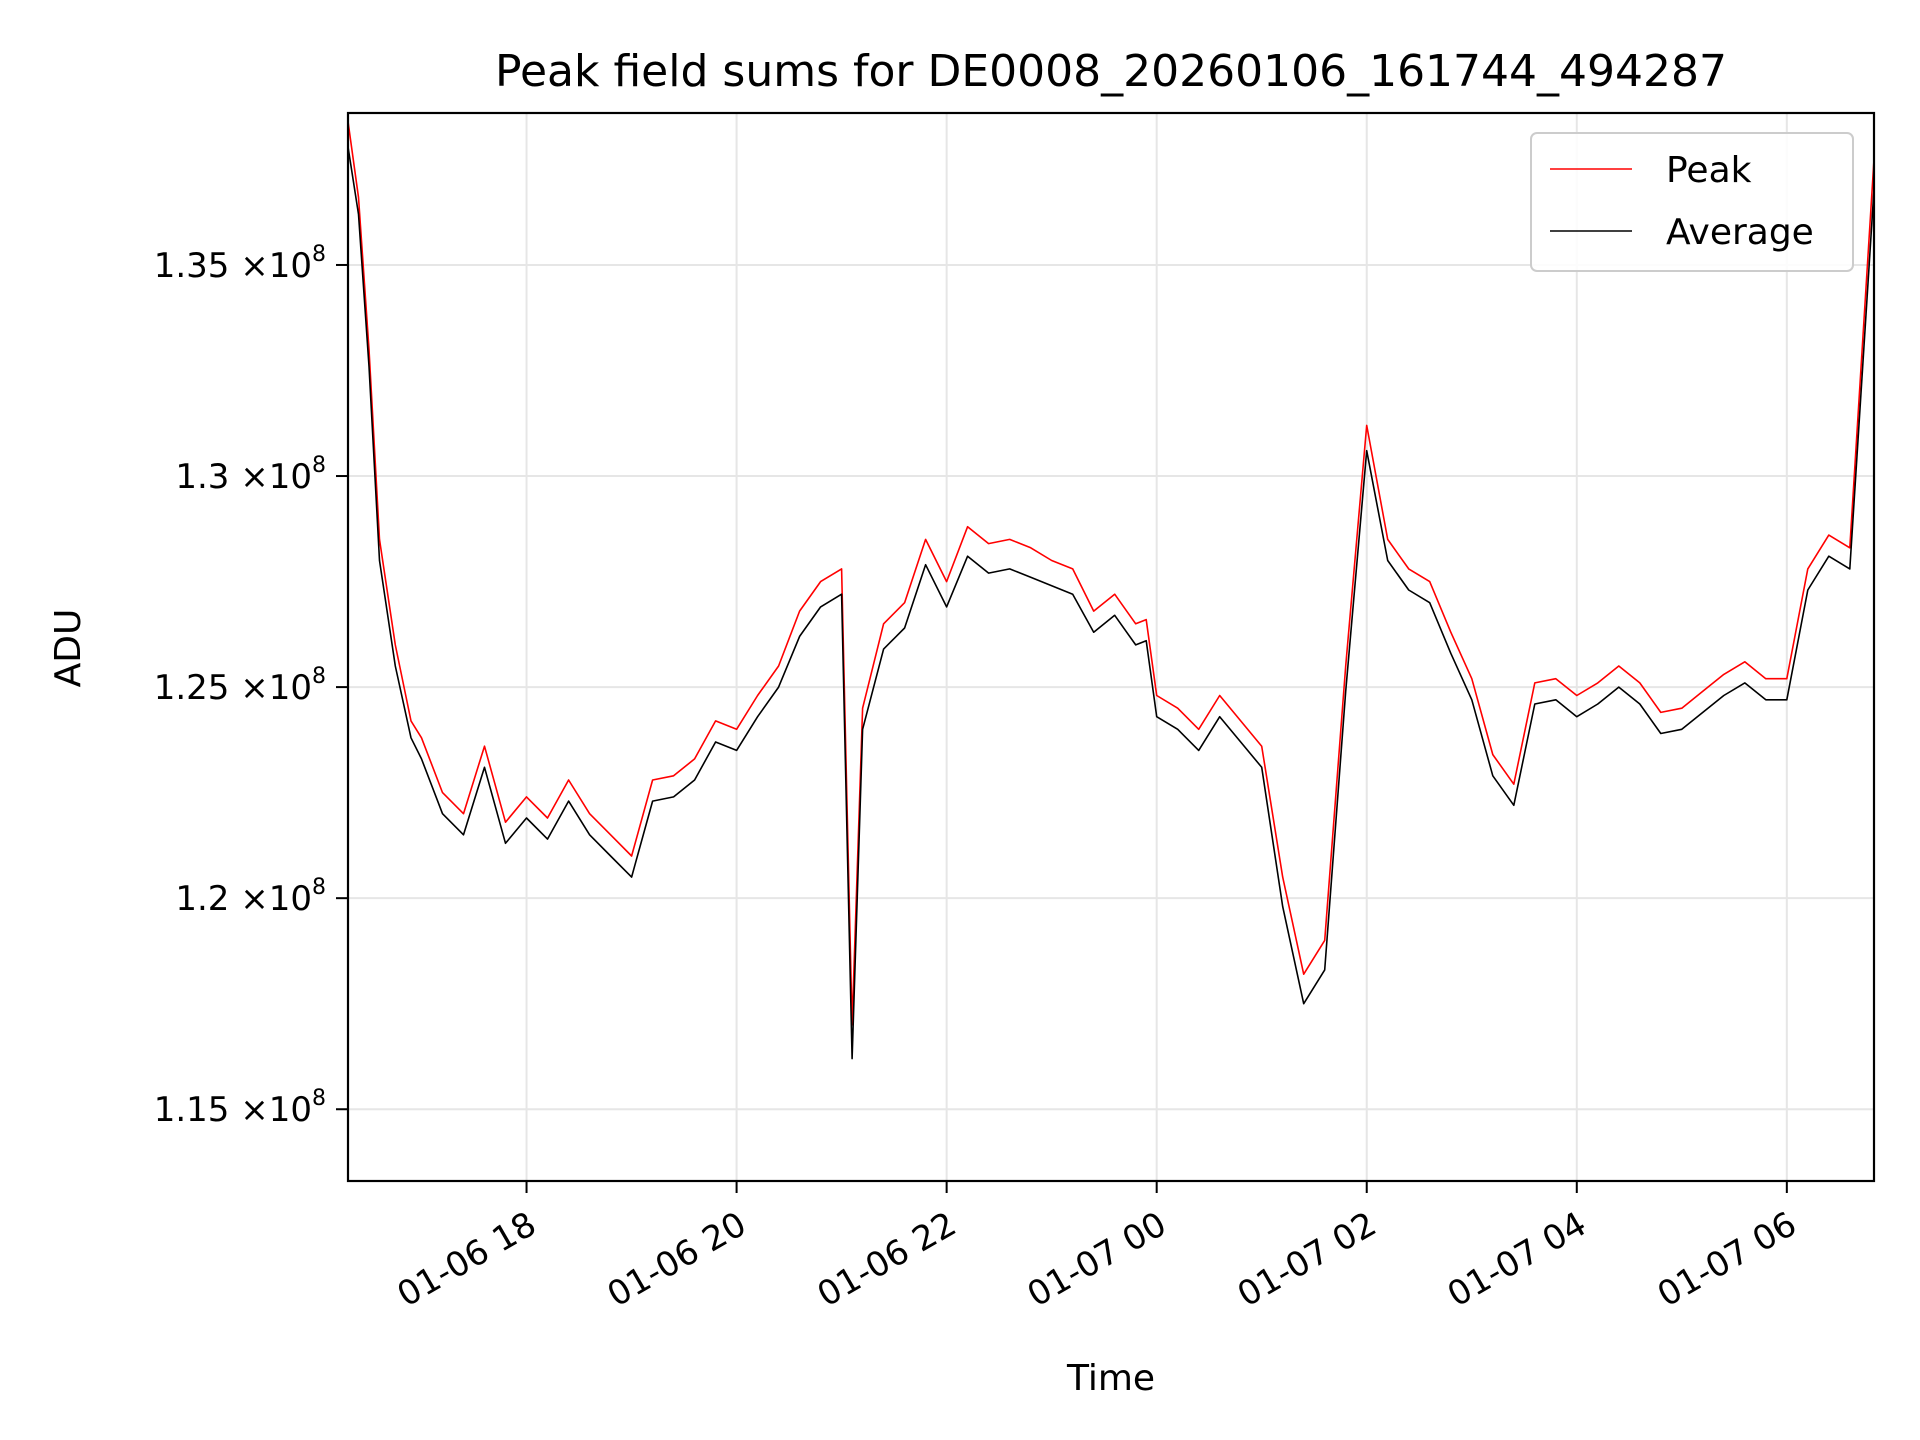 This screenshot has height=1440, width=1920. Describe the element at coordinates (1110, 1378) in the screenshot. I see `x-axis-label: Time` at that location.